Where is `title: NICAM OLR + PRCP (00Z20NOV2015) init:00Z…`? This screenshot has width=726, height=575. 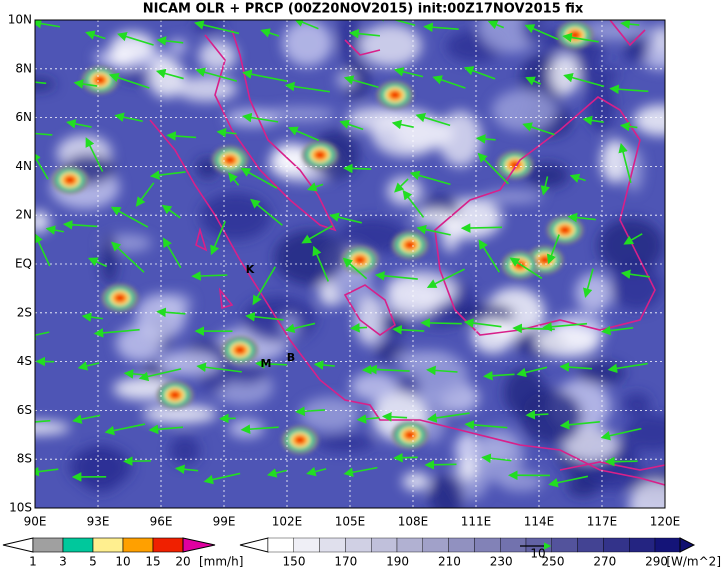 title: NICAM OLR + PRCP (00Z20NOV2015) init:00Z… is located at coordinates (363, 9).